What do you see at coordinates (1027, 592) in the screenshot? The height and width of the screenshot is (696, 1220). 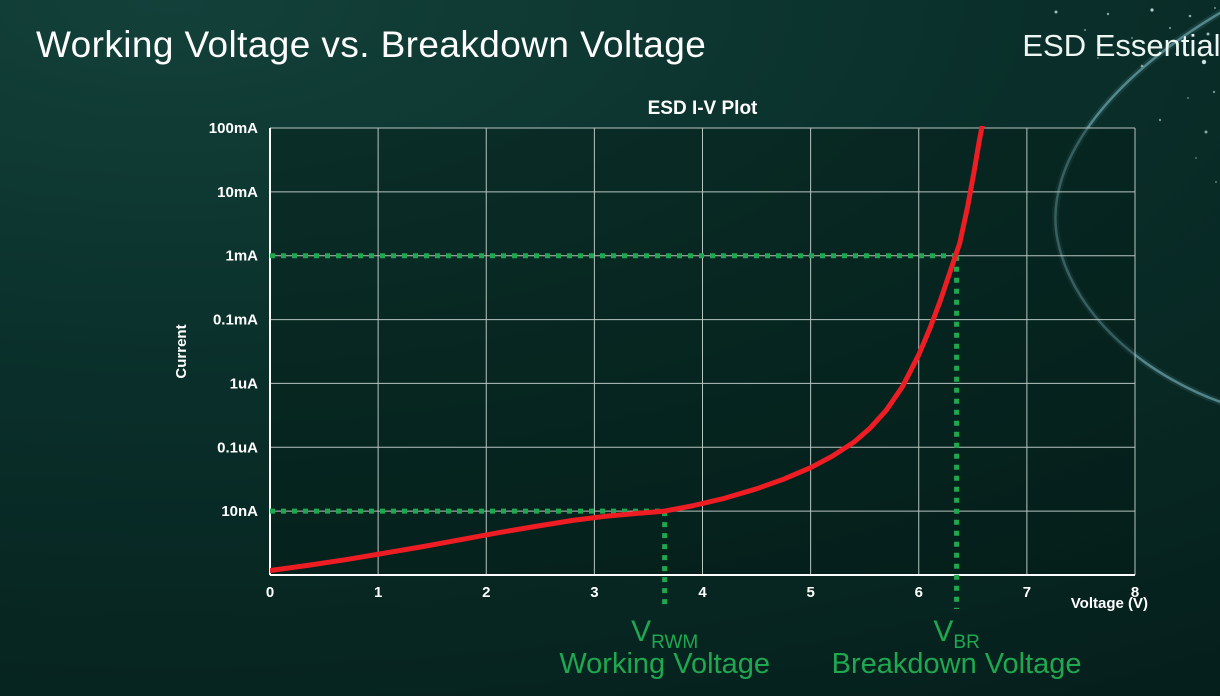 I see `x-tick-label: 7` at bounding box center [1027, 592].